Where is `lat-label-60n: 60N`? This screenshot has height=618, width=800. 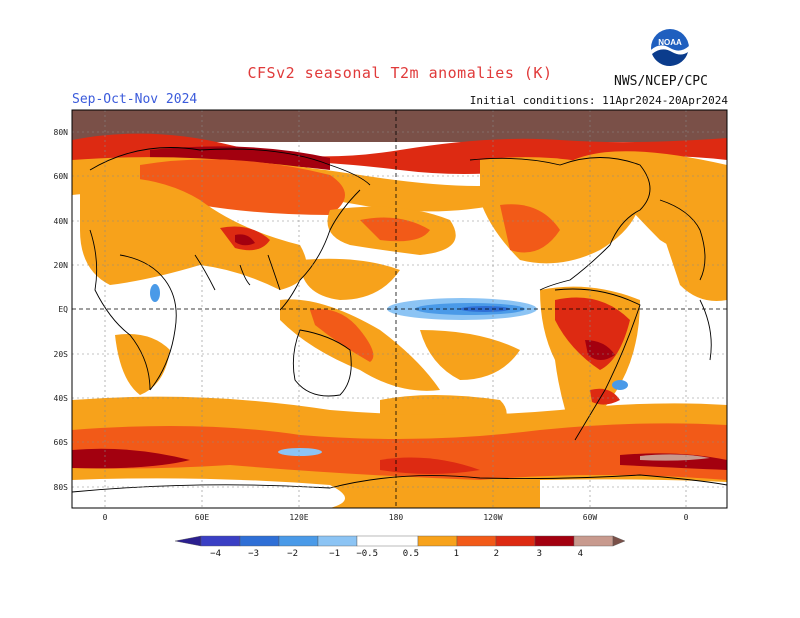 lat-label-60n: 60N is located at coordinates (61, 176).